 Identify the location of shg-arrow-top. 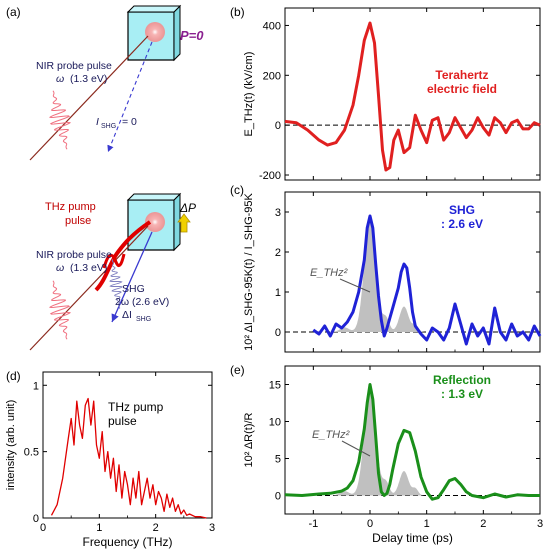
(130, 97).